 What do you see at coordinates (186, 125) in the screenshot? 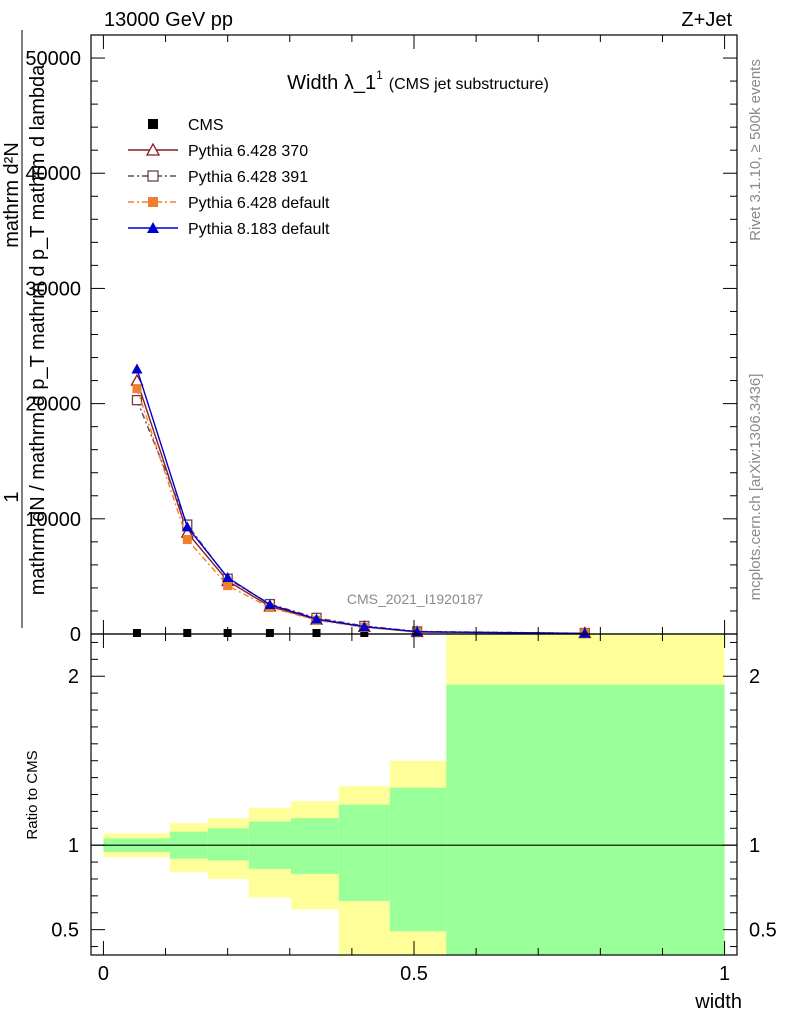
I see `legend-entry-0: CMS` at bounding box center [186, 125].